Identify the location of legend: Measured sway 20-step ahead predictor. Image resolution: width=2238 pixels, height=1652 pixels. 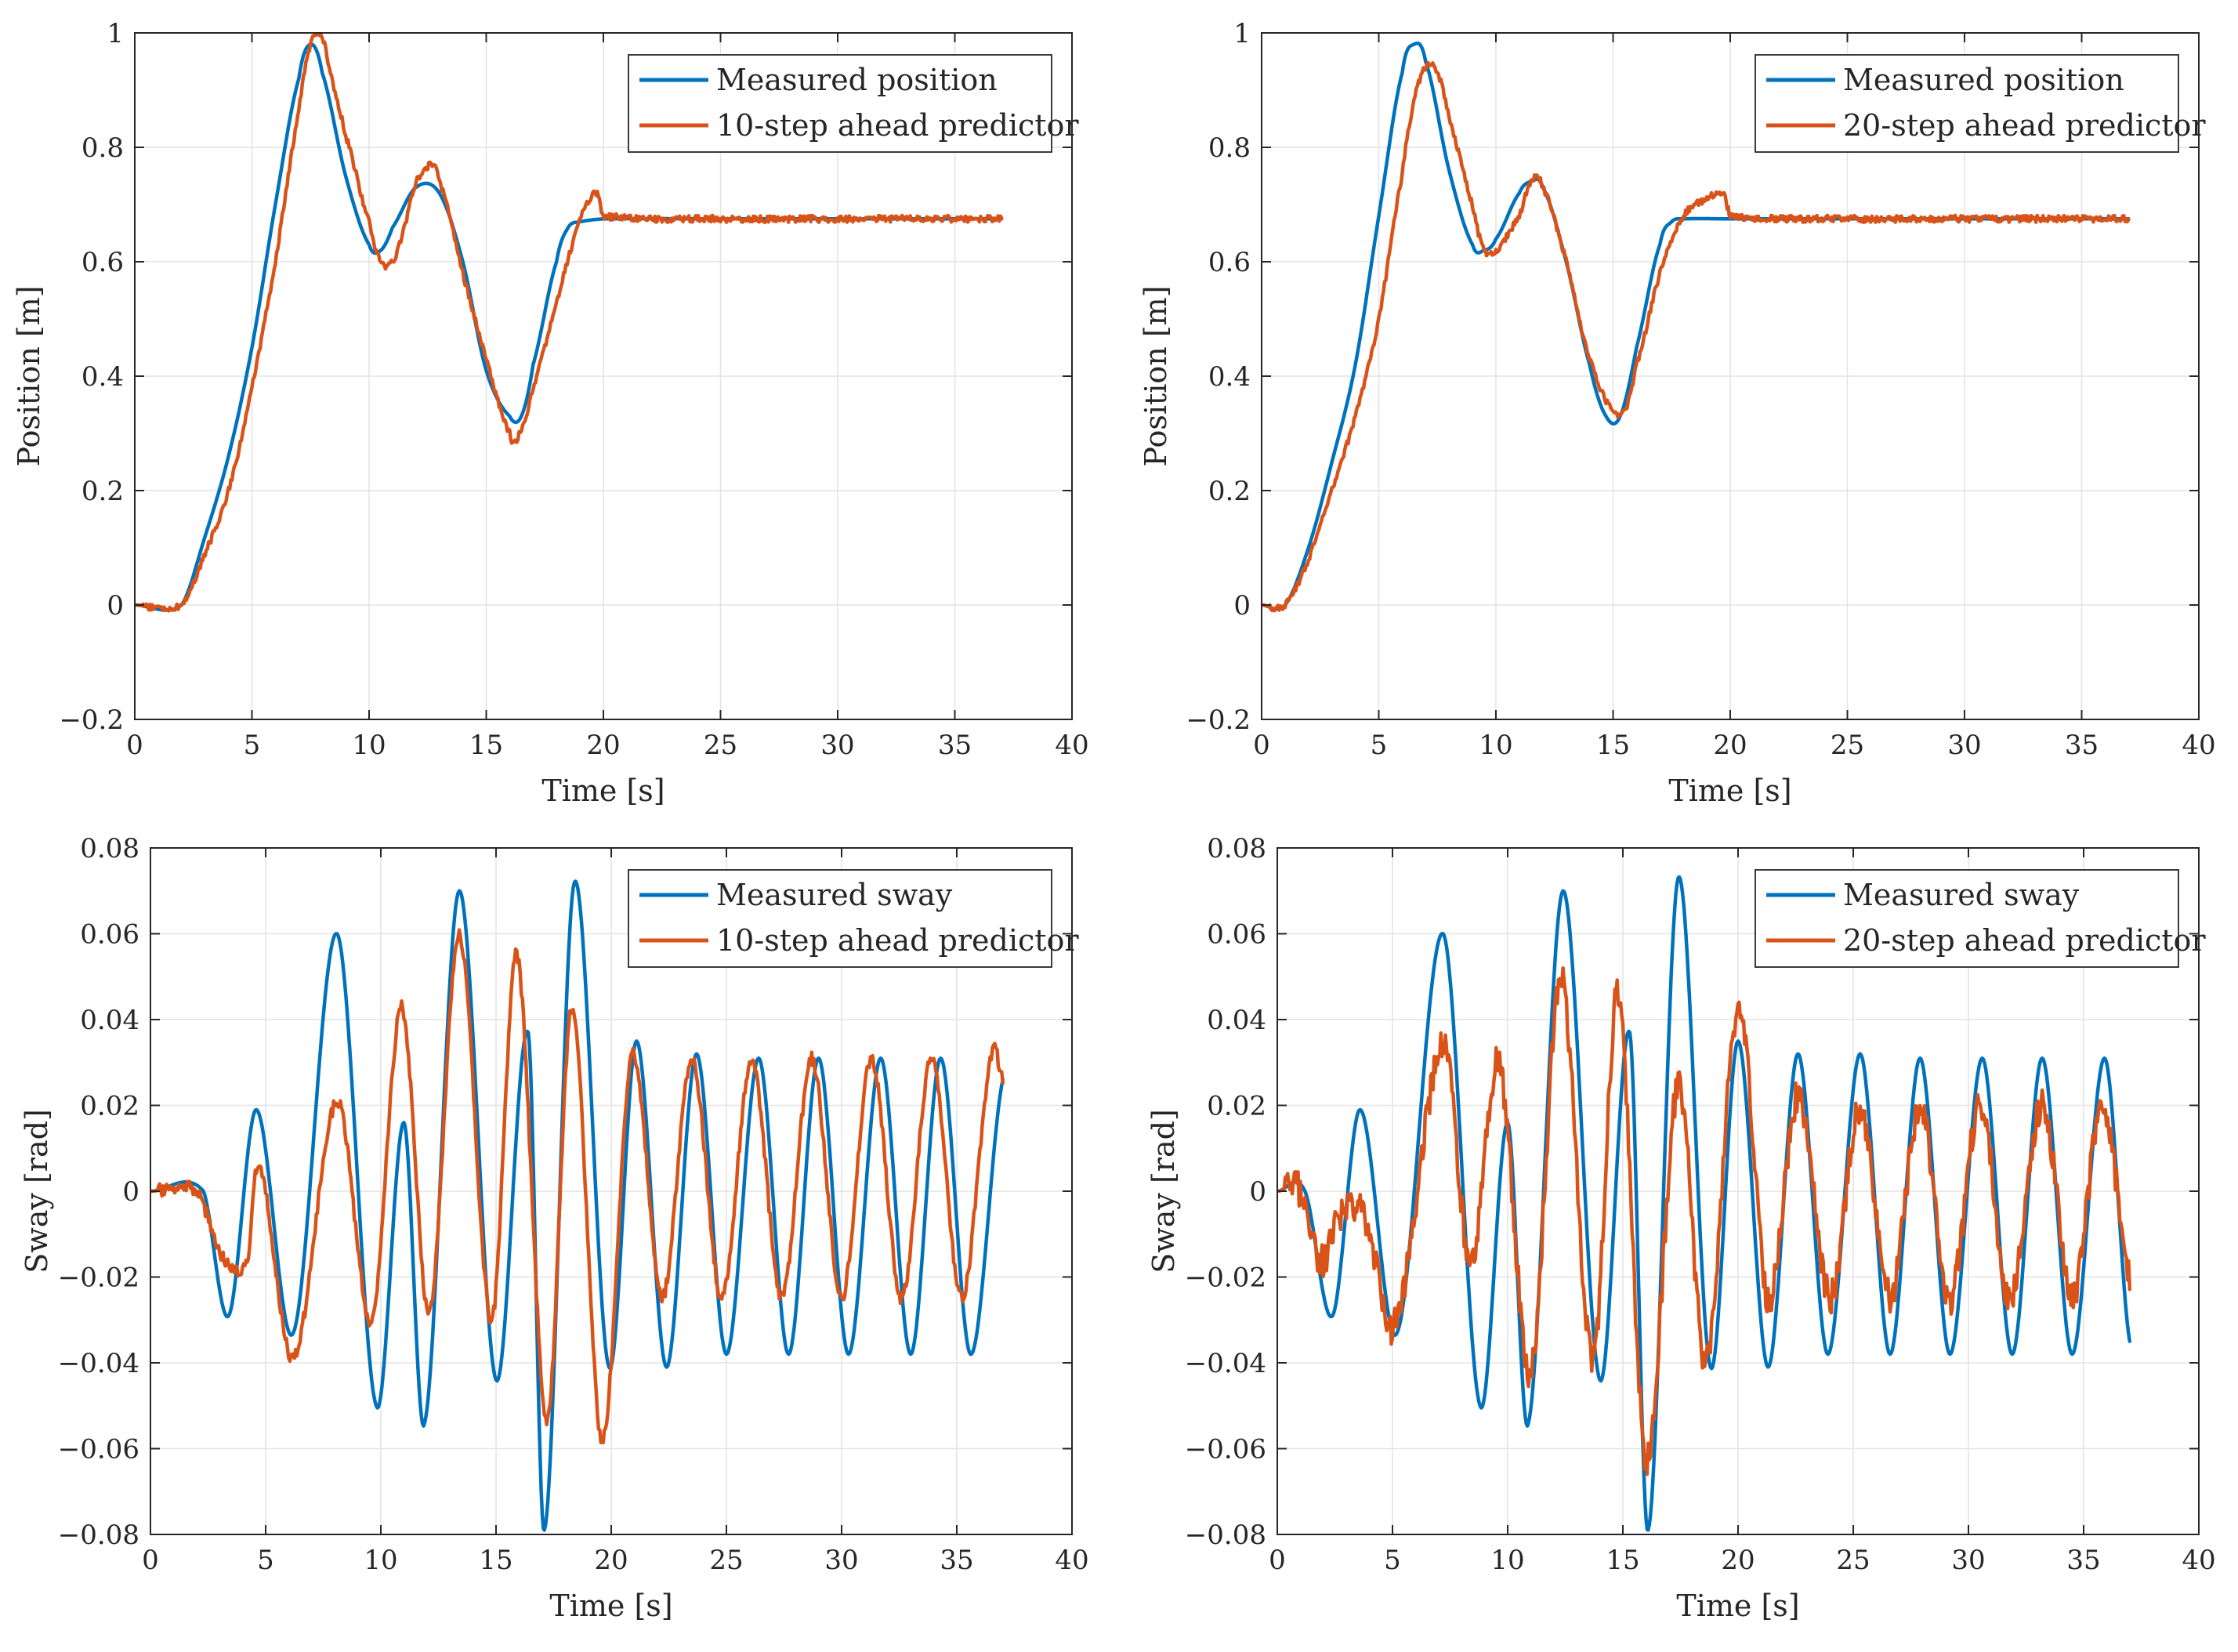
(1980, 919).